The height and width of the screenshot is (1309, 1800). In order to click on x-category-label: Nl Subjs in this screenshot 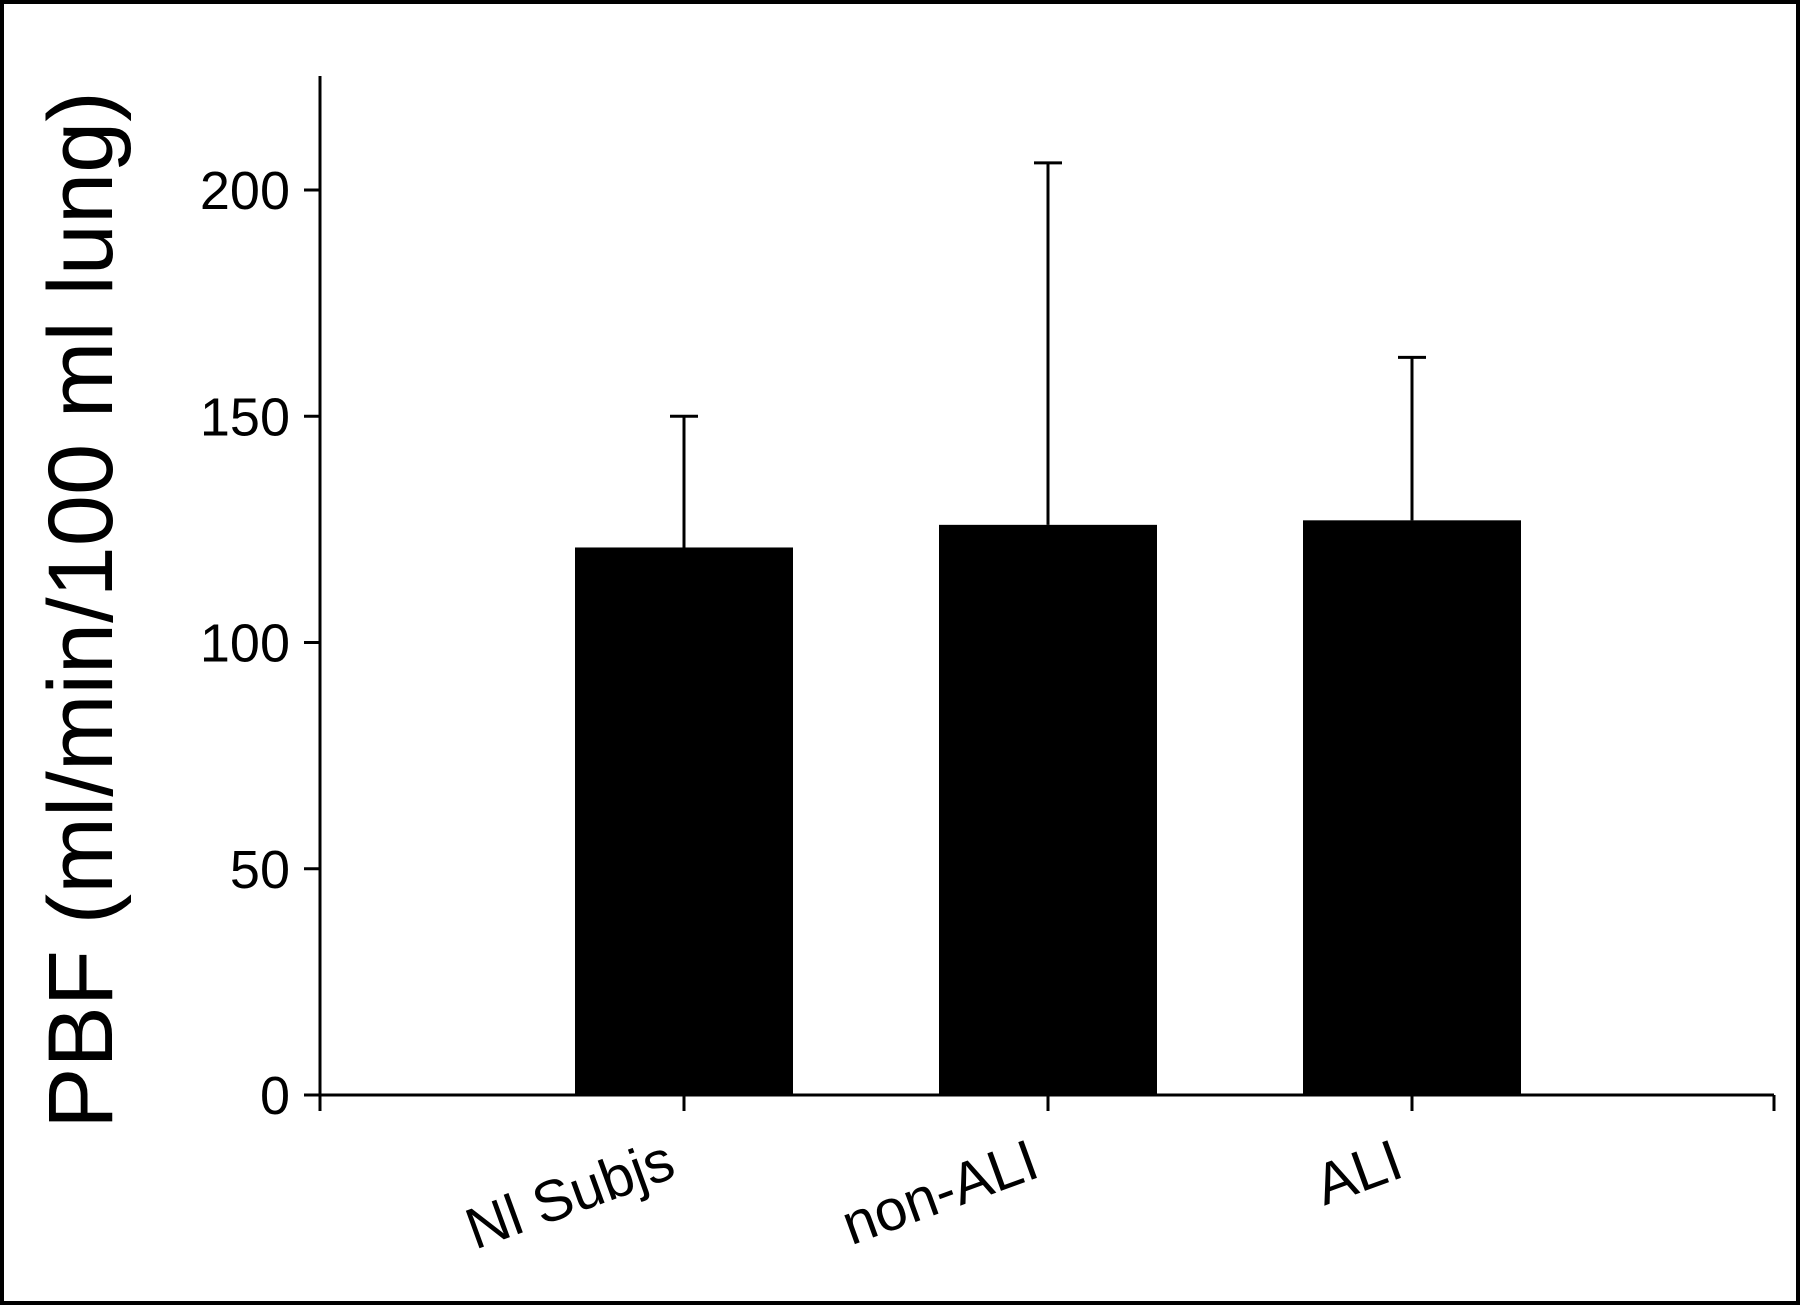, I will do `click(569, 1194)`.